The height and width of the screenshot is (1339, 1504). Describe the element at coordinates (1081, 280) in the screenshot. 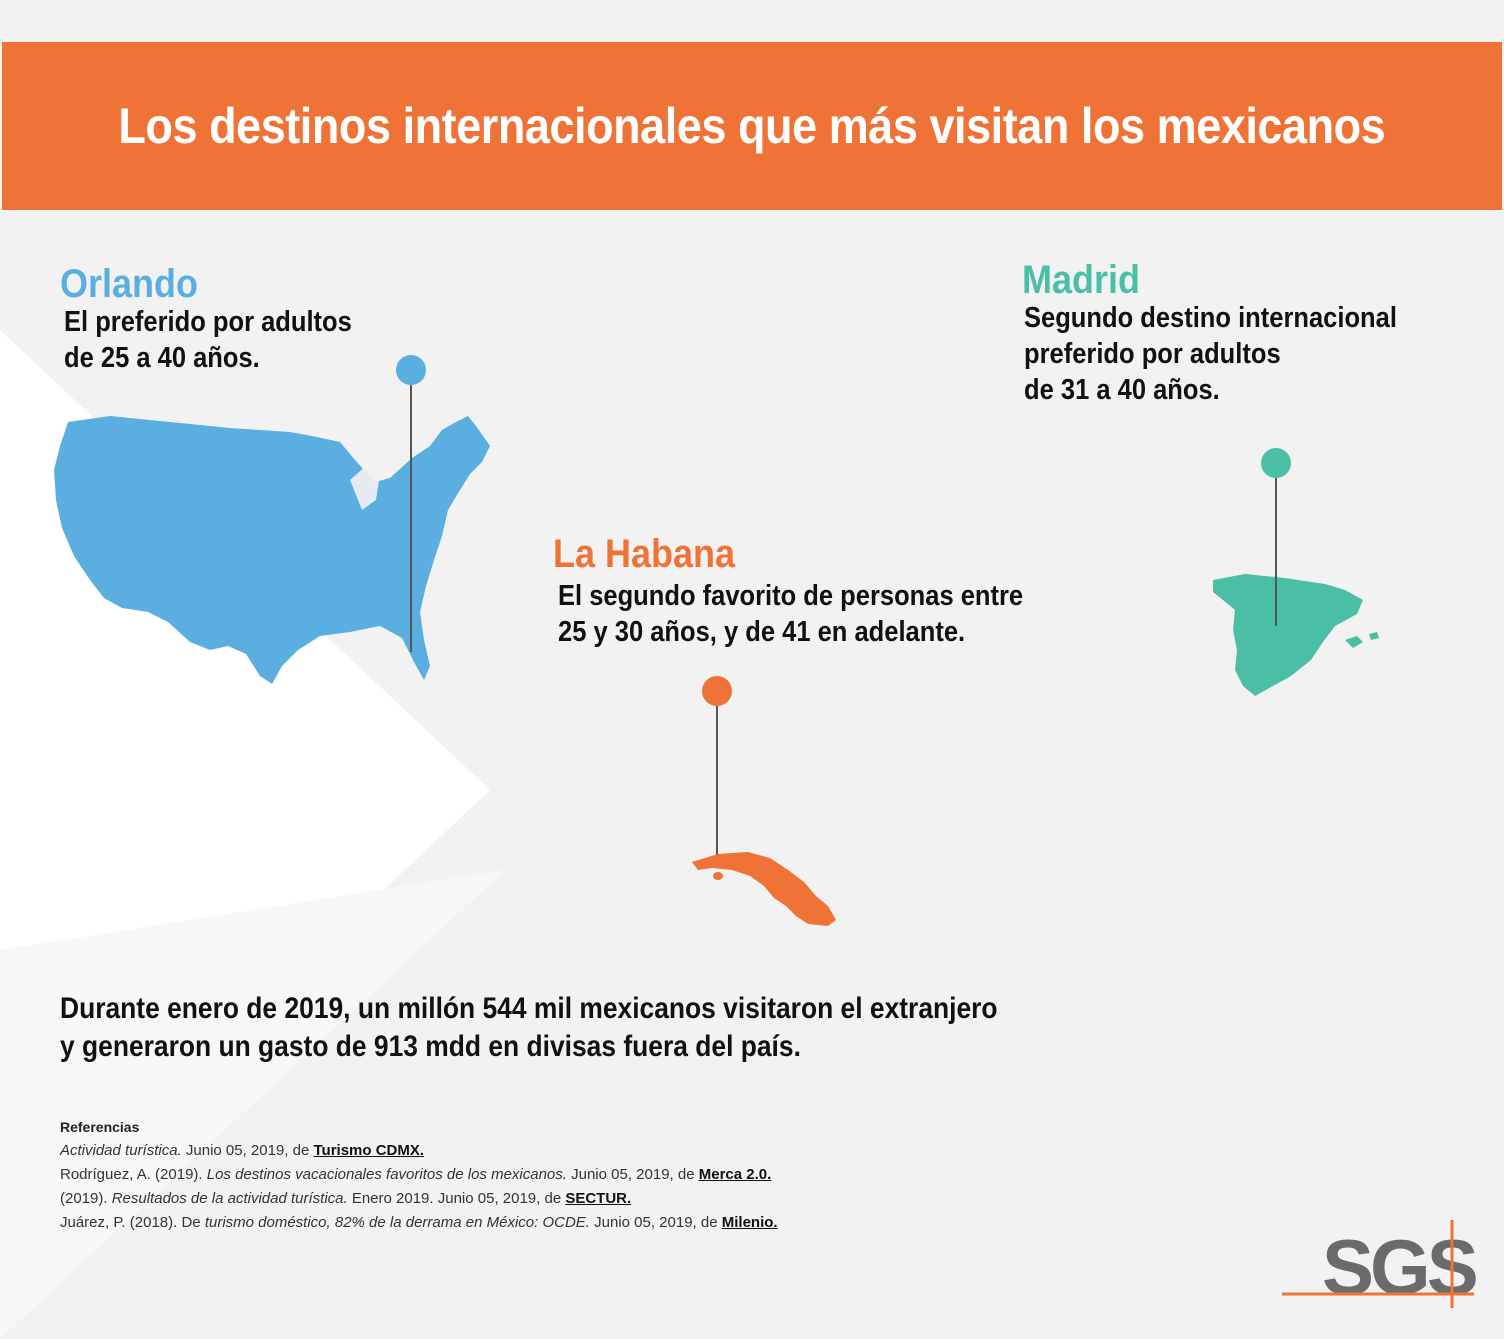

I see `city-name-madrid: Madrid` at that location.